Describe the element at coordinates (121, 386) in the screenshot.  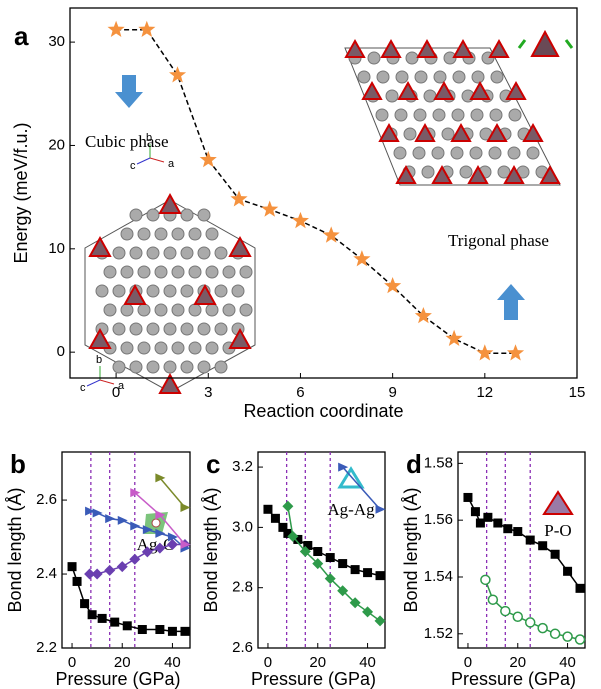
I see `axis-label-small: a` at that location.